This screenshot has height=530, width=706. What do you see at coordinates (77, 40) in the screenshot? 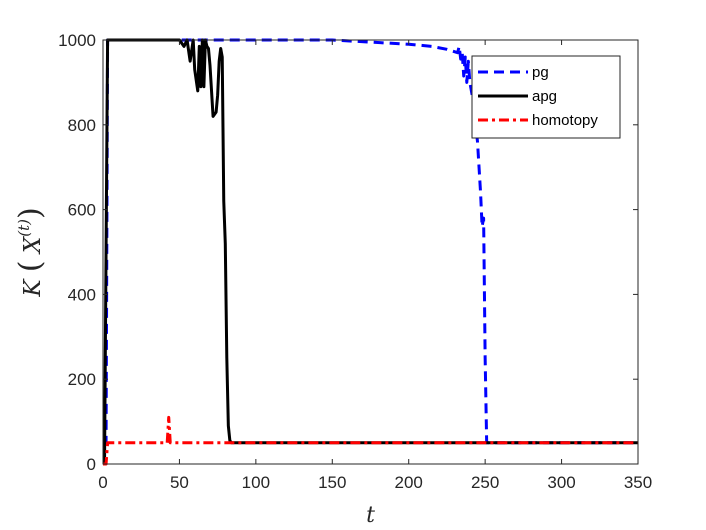
I see `y-tick-label: 1000` at bounding box center [77, 40].